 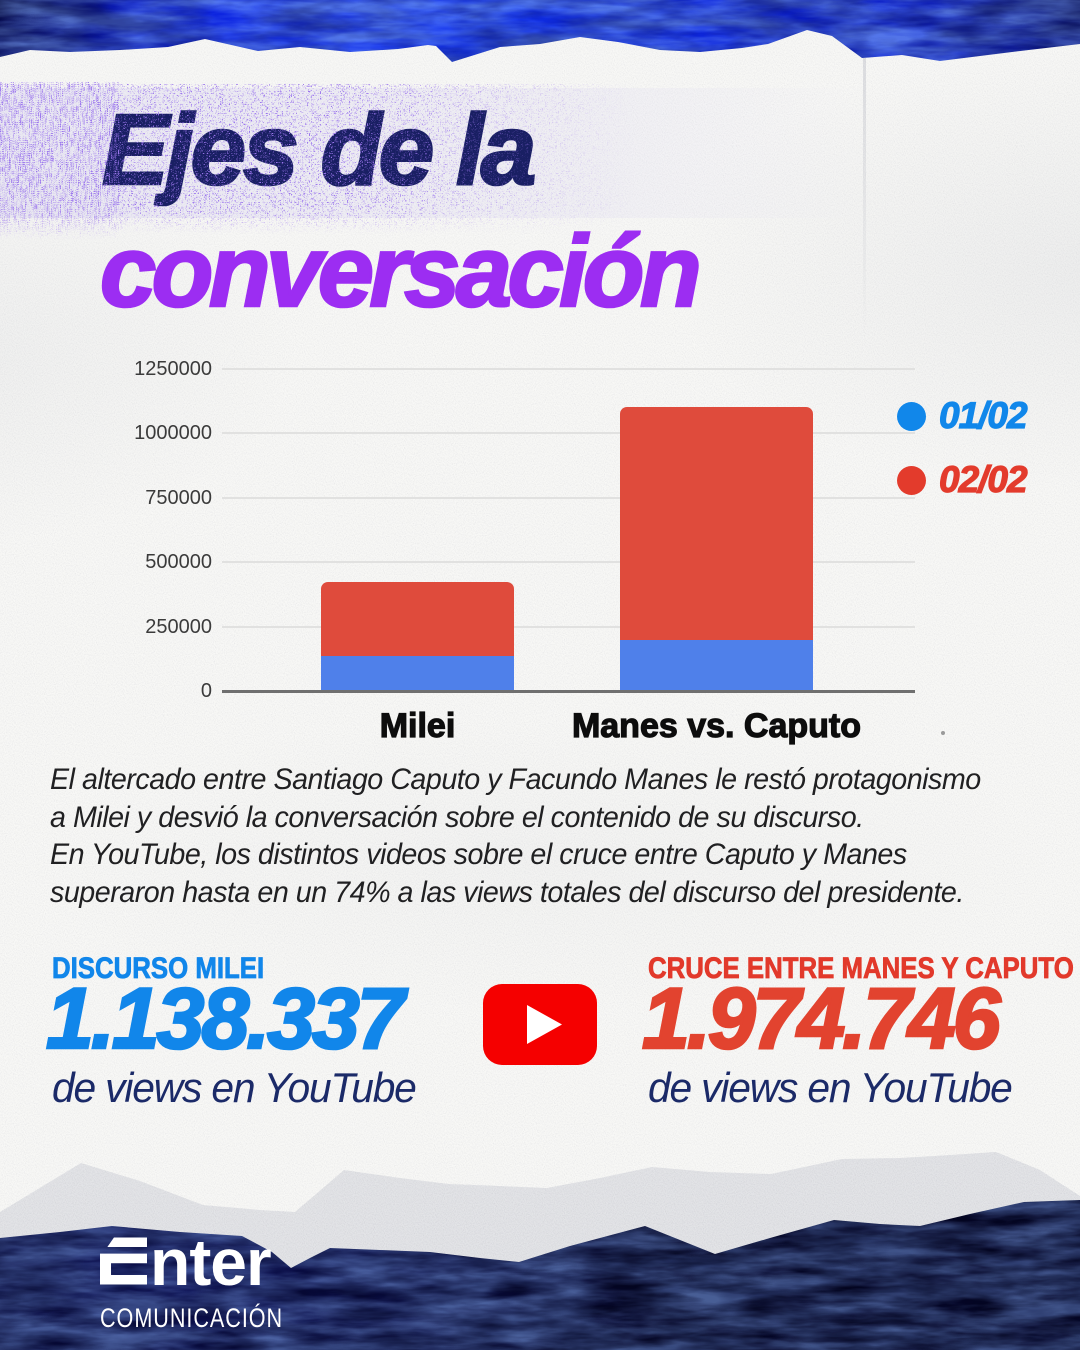 I want to click on legend-label-02-02: 02/02, so click(x=983, y=479).